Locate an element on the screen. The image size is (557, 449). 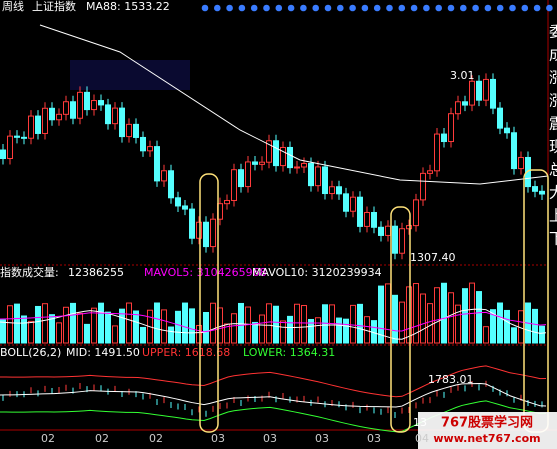
side-panel-char: 现 is located at coordinates (553, 147).